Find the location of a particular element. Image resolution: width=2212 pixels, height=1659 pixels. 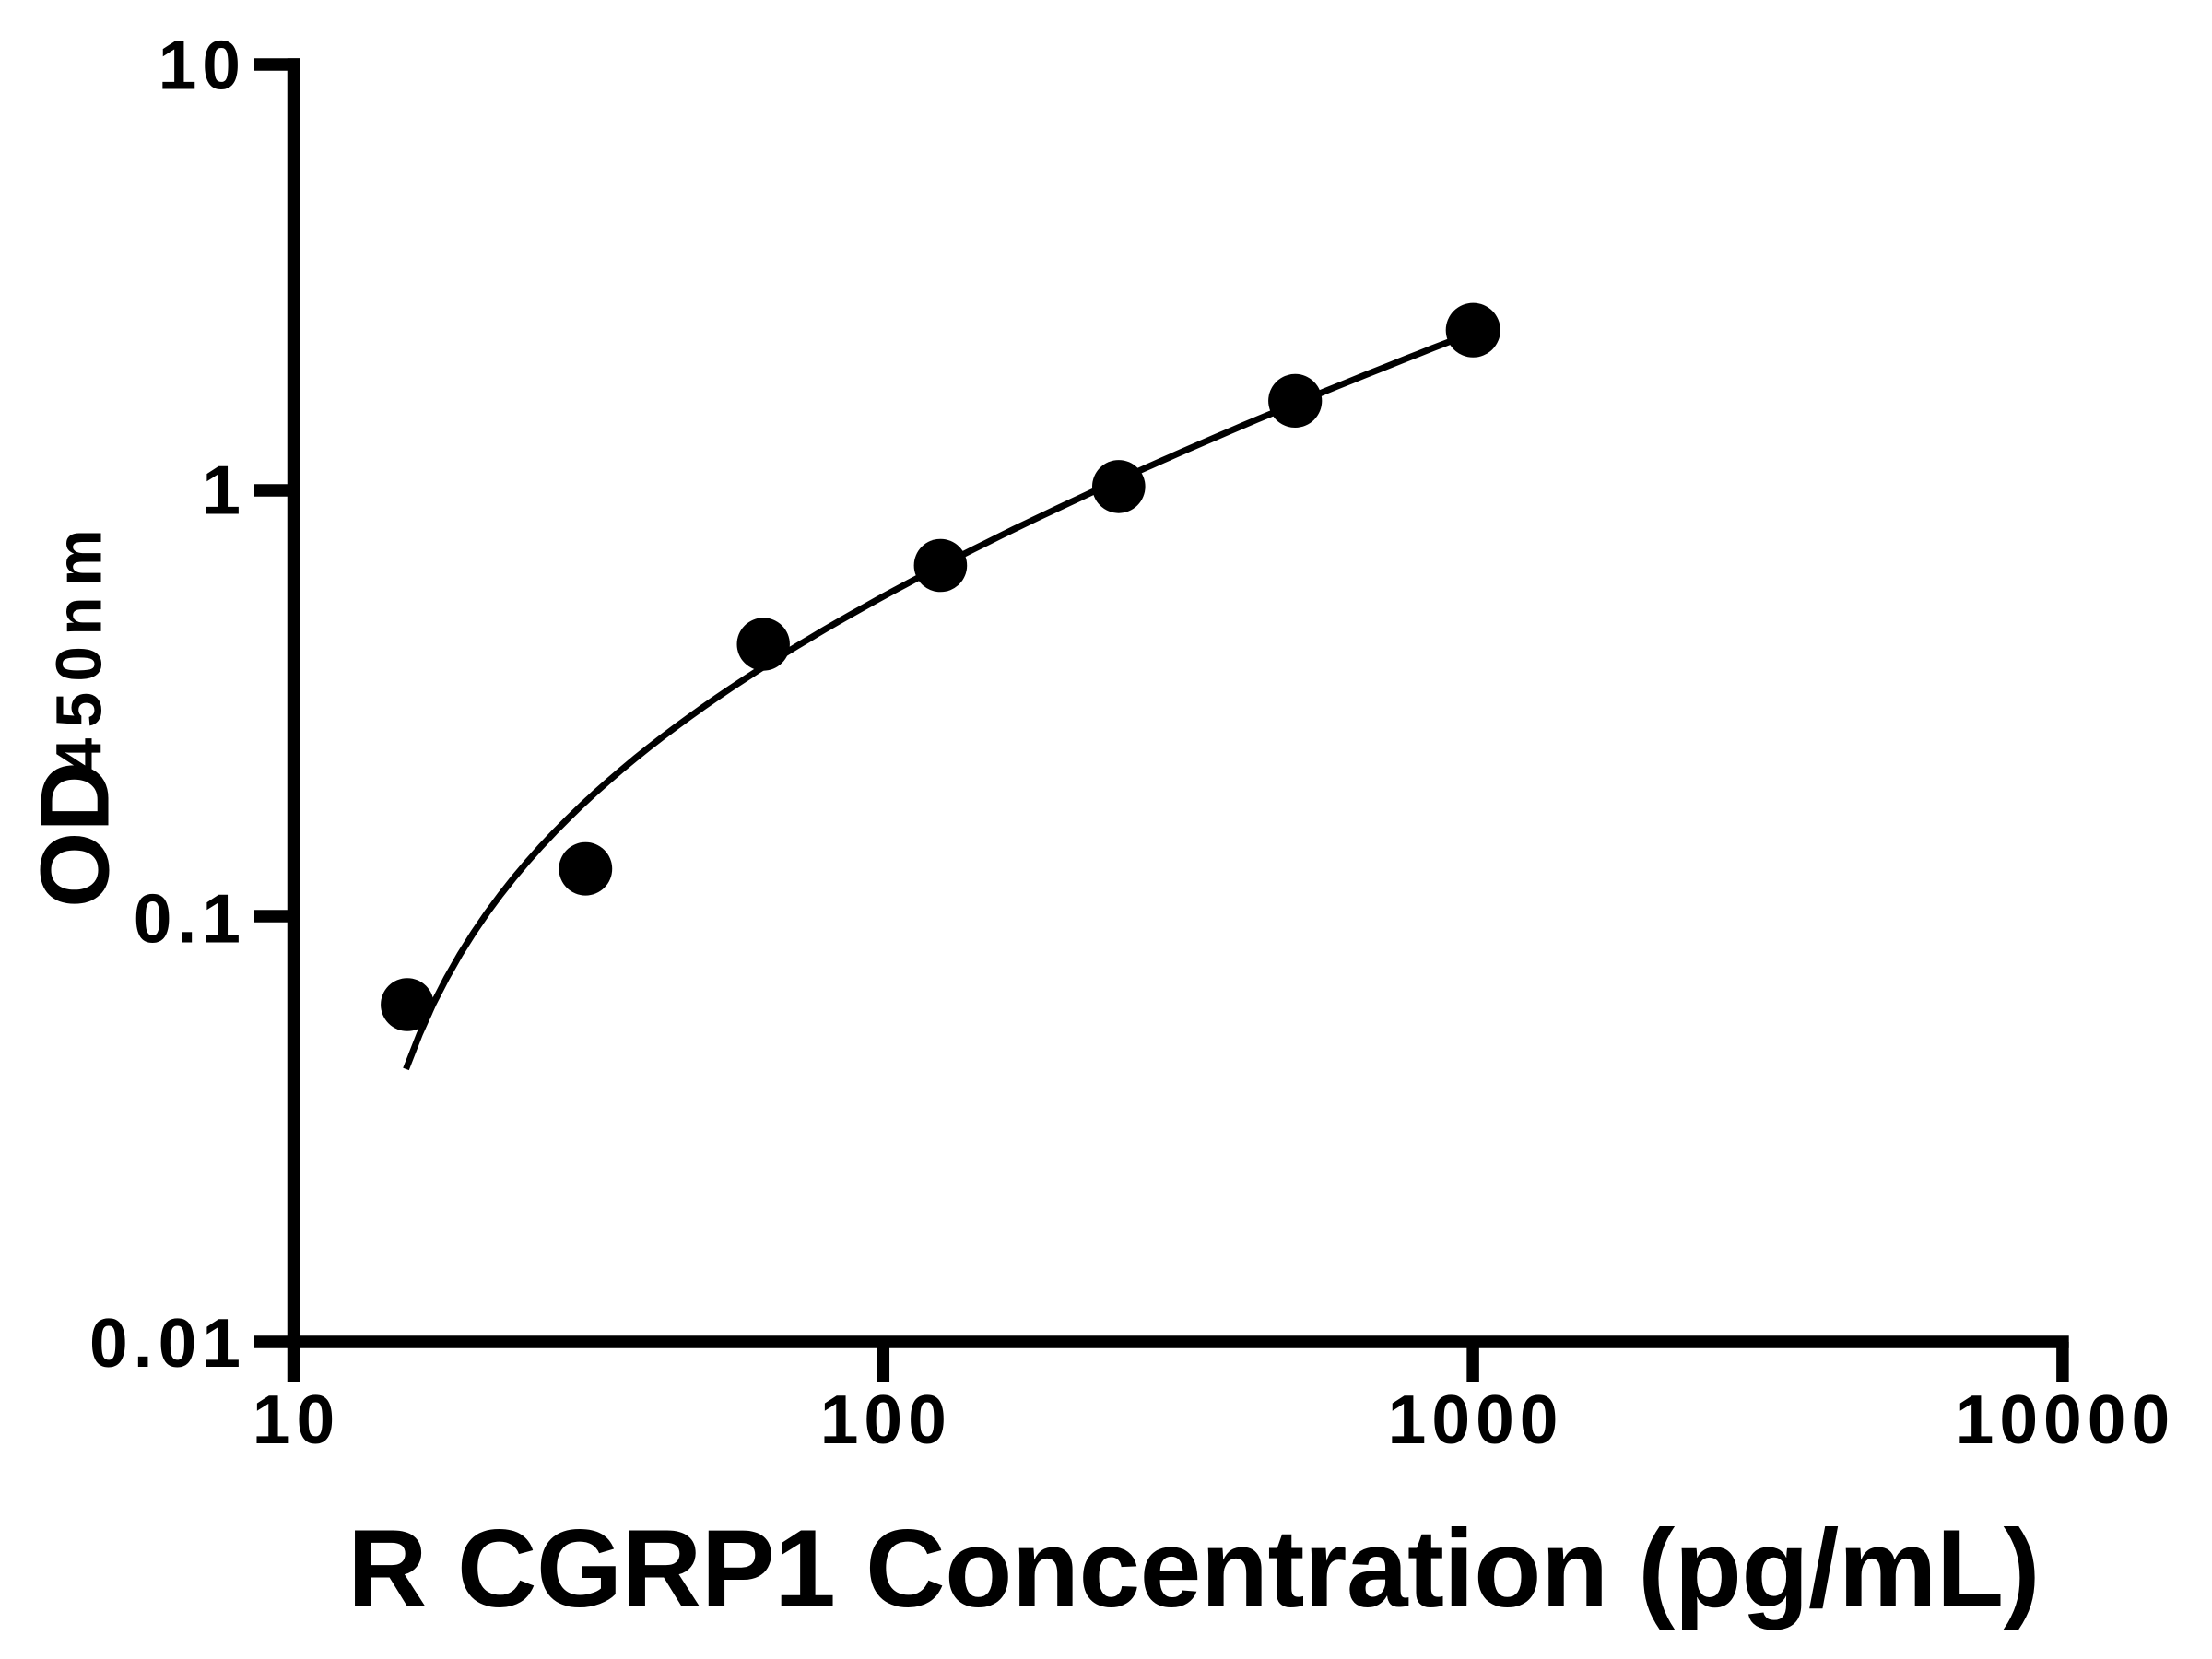

svg-text: R CGRP1 Concentration (pg/mL) is located at coordinates (1193, 1568).